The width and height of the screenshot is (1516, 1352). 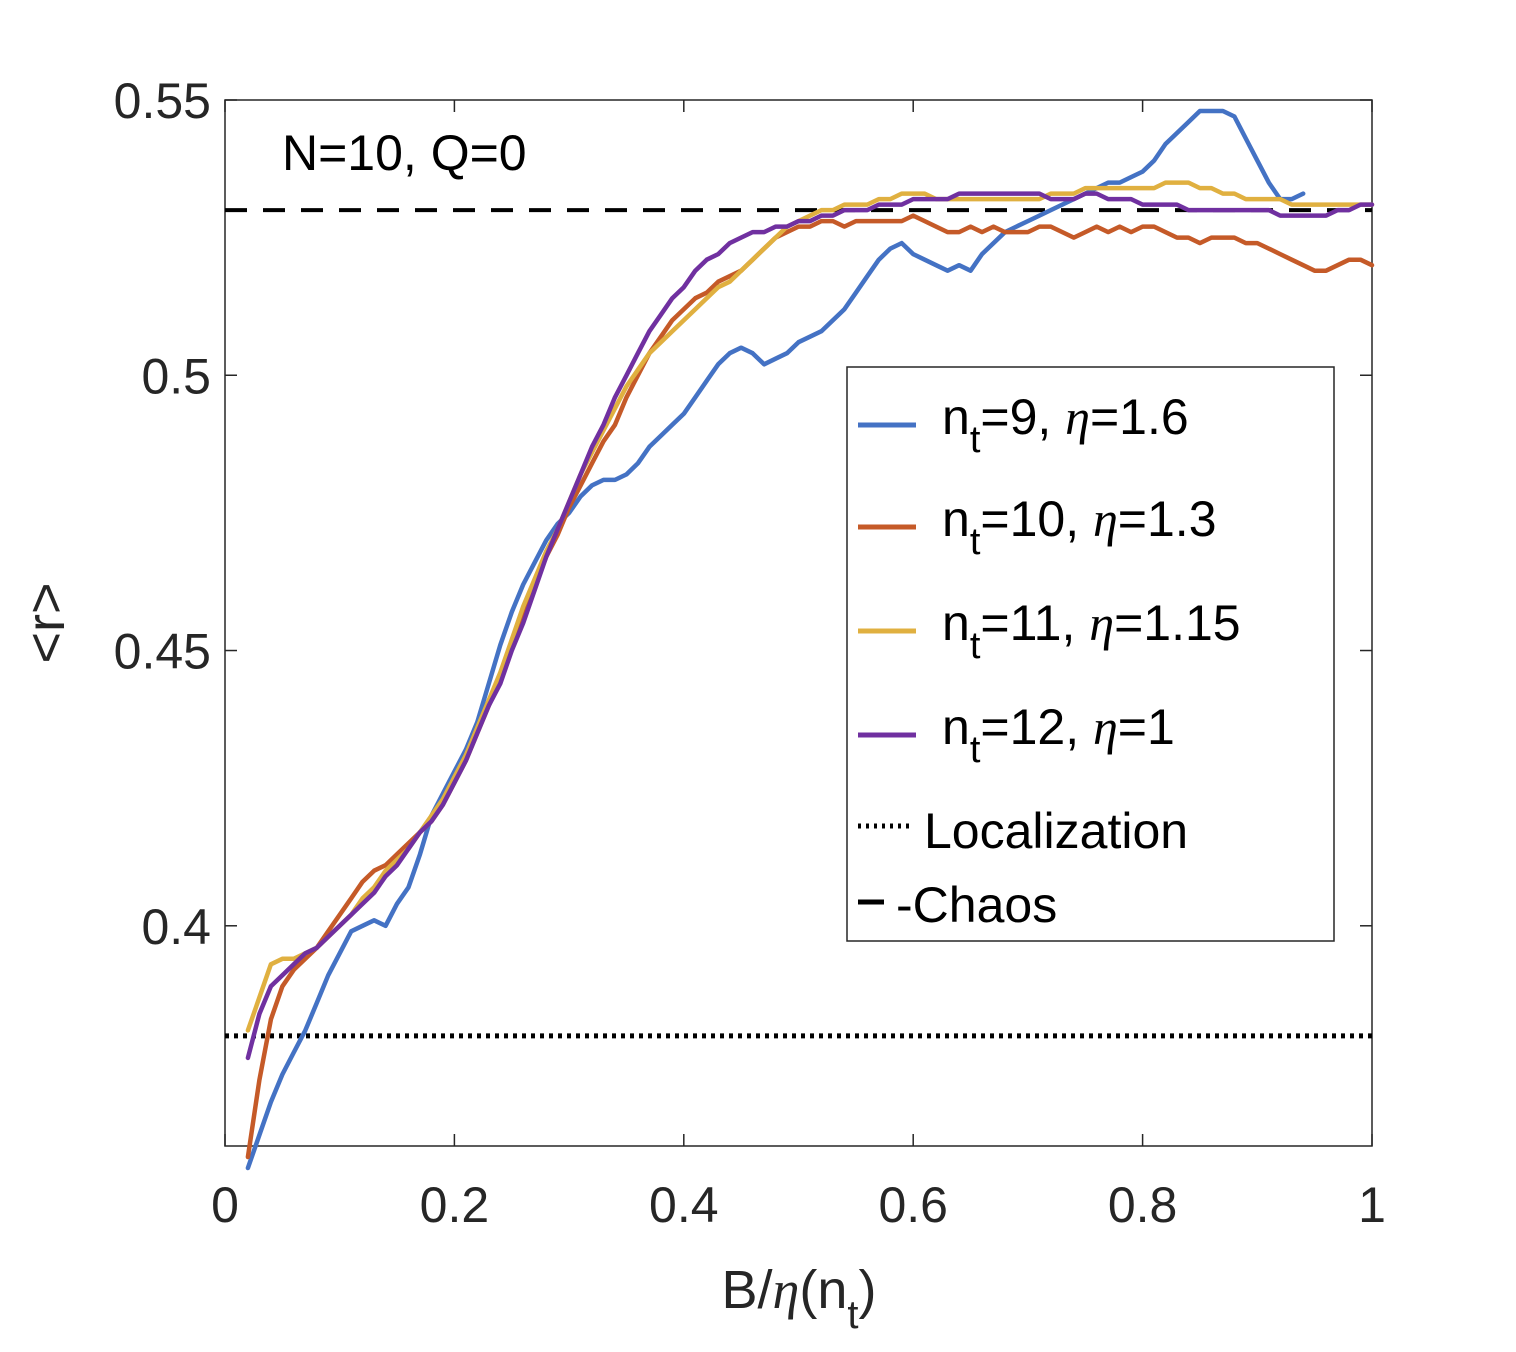 I want to click on x-tick-label: 0, so click(x=225, y=1205).